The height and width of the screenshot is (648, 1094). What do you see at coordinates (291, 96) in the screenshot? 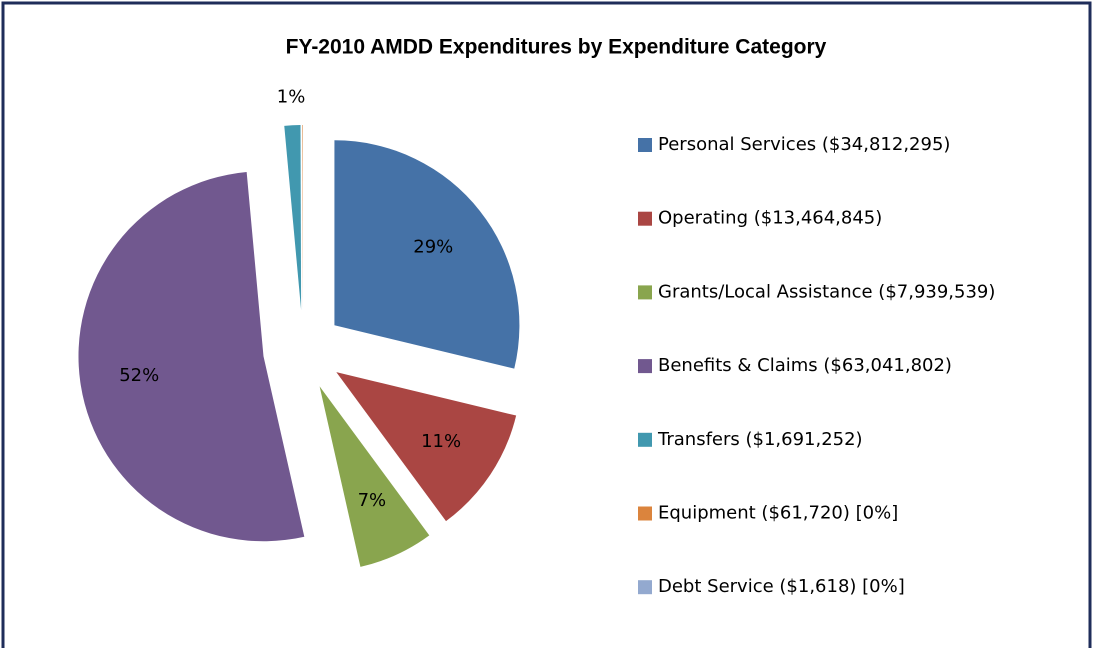
I see `data-label: 1%` at bounding box center [291, 96].